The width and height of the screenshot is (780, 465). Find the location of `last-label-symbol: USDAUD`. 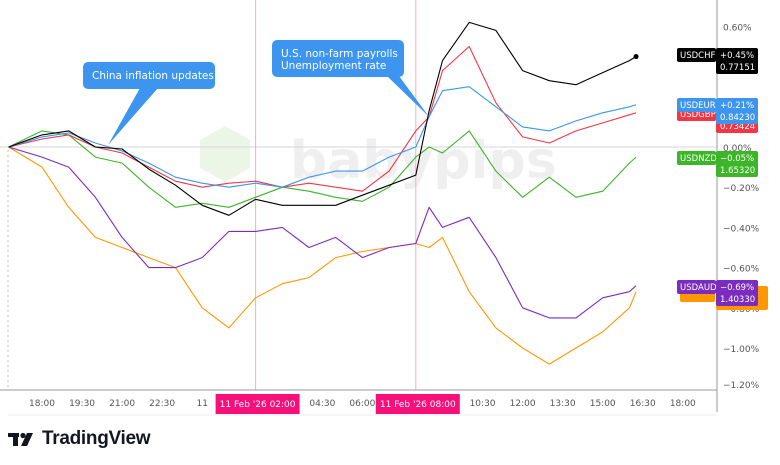

last-label-symbol: USDAUD is located at coordinates (698, 288).